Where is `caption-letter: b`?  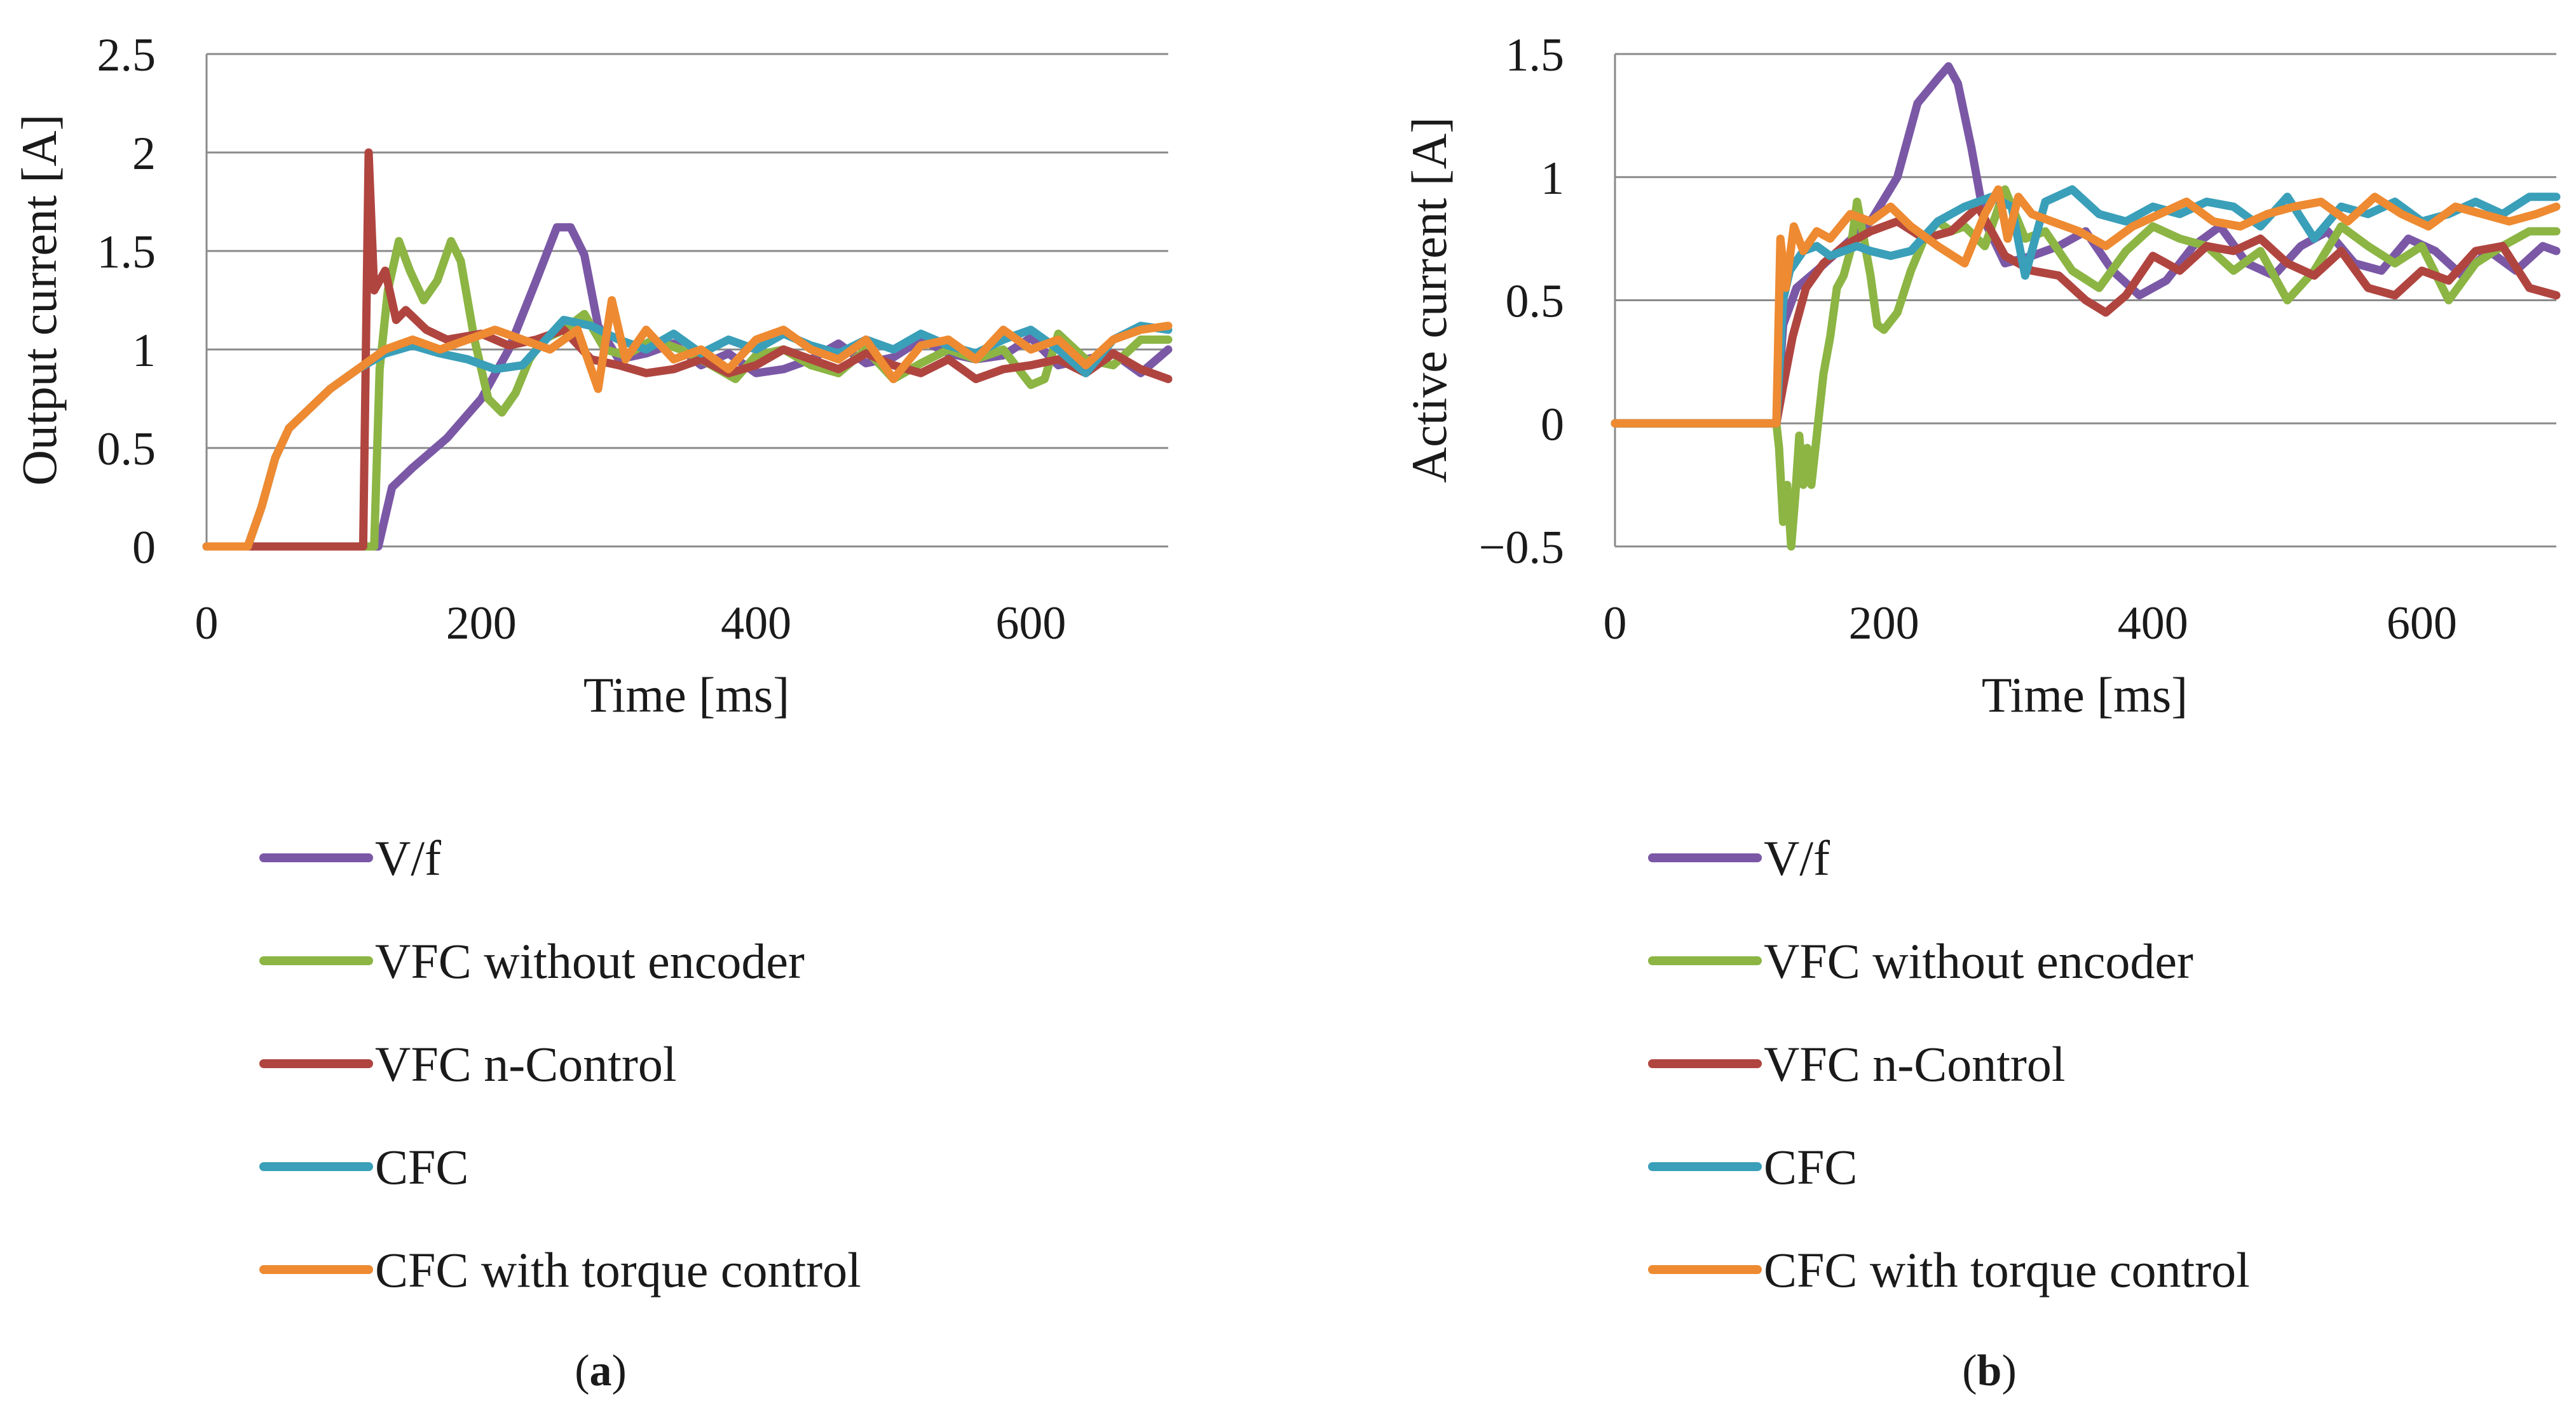
caption-letter: b is located at coordinates (1989, 1370).